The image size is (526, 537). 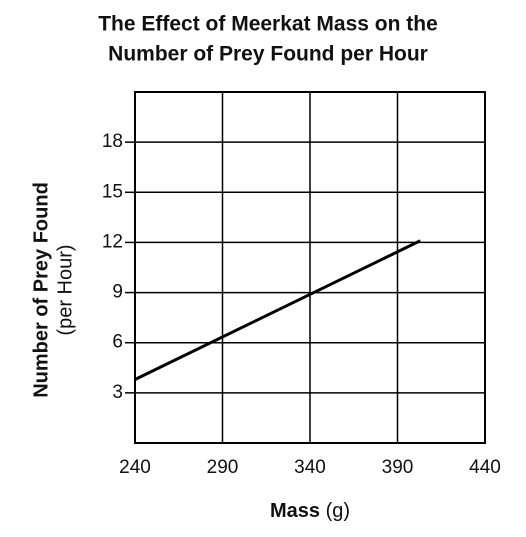 I want to click on x-axis-label: Mass (g), so click(x=310, y=511).